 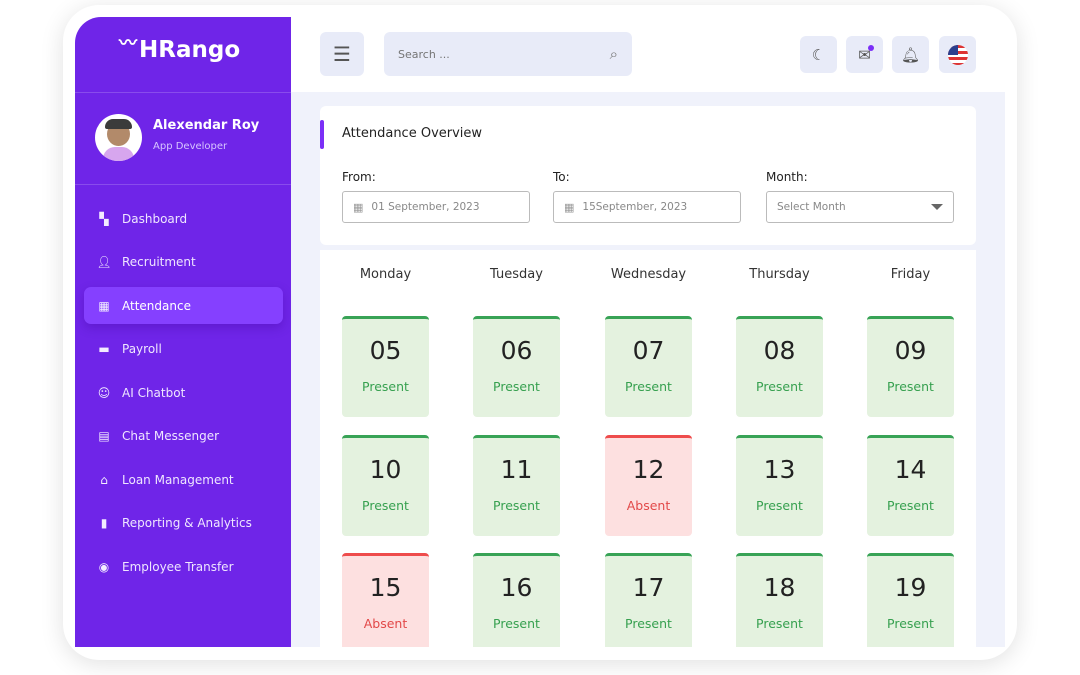 I want to click on robot-icon: ☺, so click(x=104, y=392).